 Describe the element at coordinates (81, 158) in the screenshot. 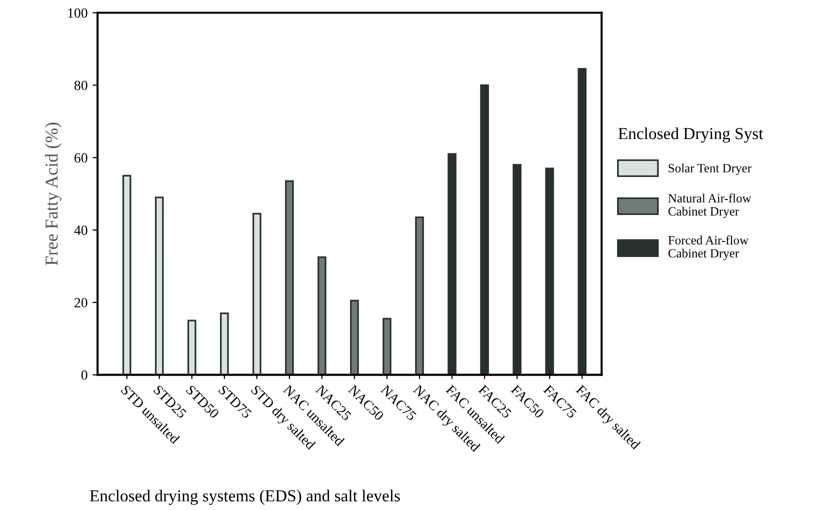

I see `y-tick-label: 60` at that location.